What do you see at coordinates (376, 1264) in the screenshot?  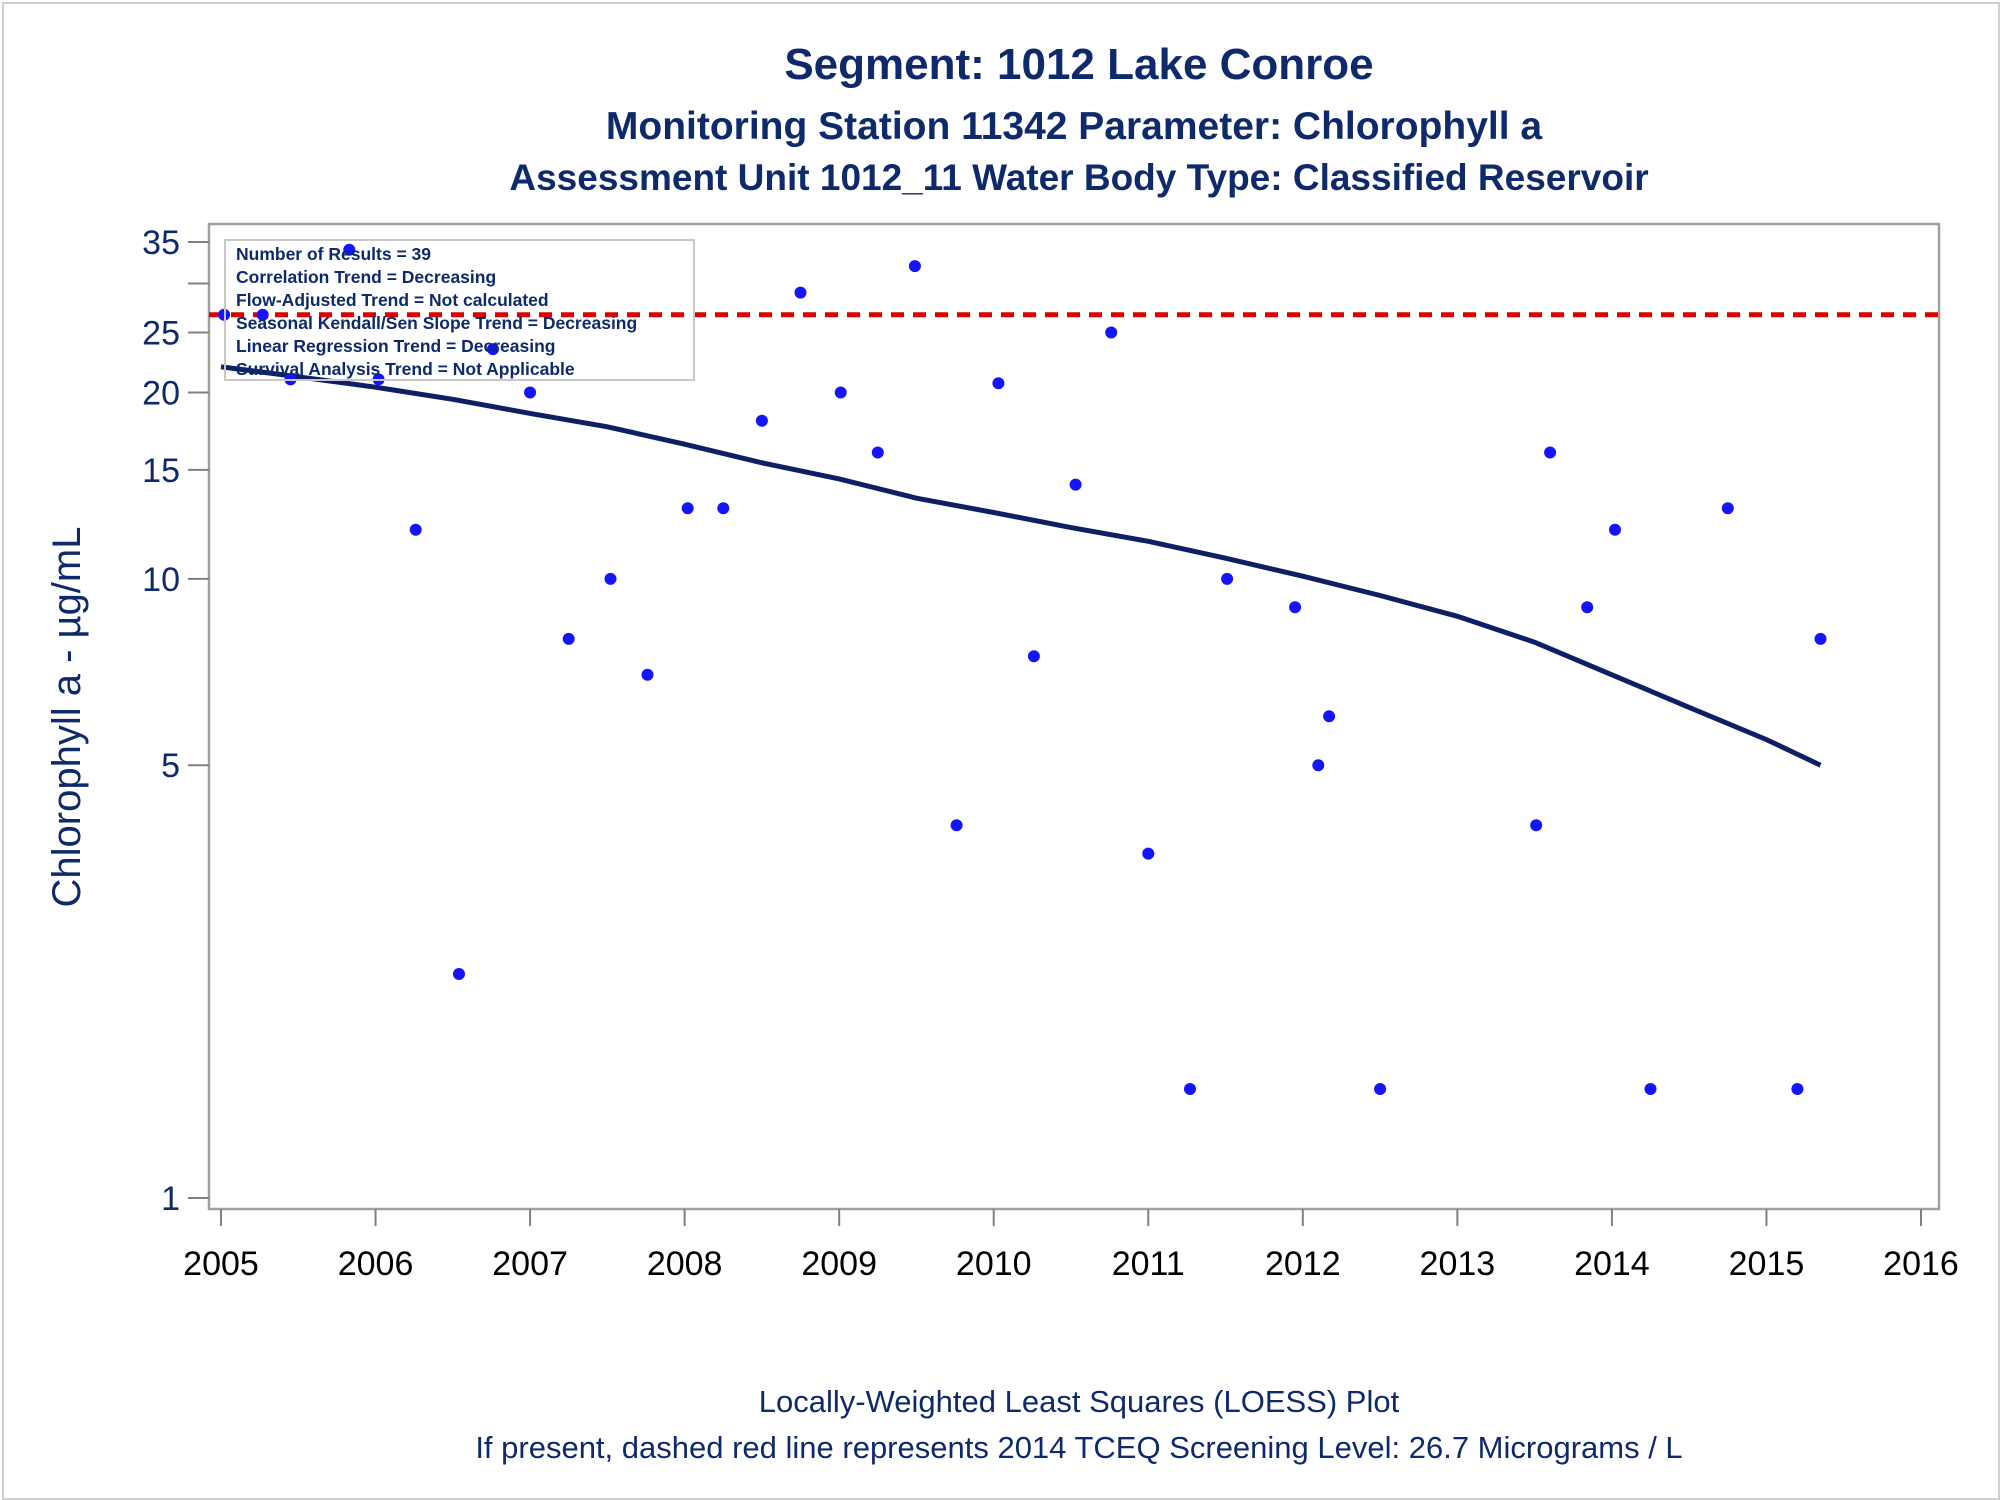 I see `x-tick-label: 2006` at bounding box center [376, 1264].